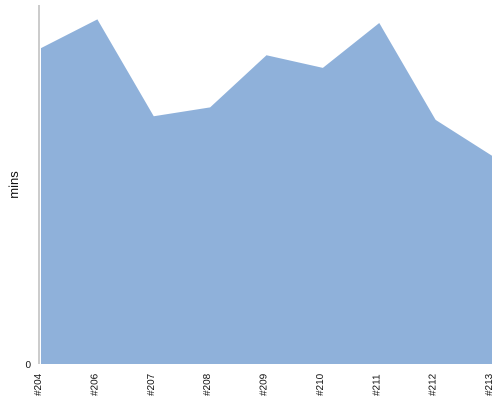 Image resolution: width=500 pixels, height=400 pixels. What do you see at coordinates (23, 184) in the screenshot?
I see `axis-layer: mins` at bounding box center [23, 184].